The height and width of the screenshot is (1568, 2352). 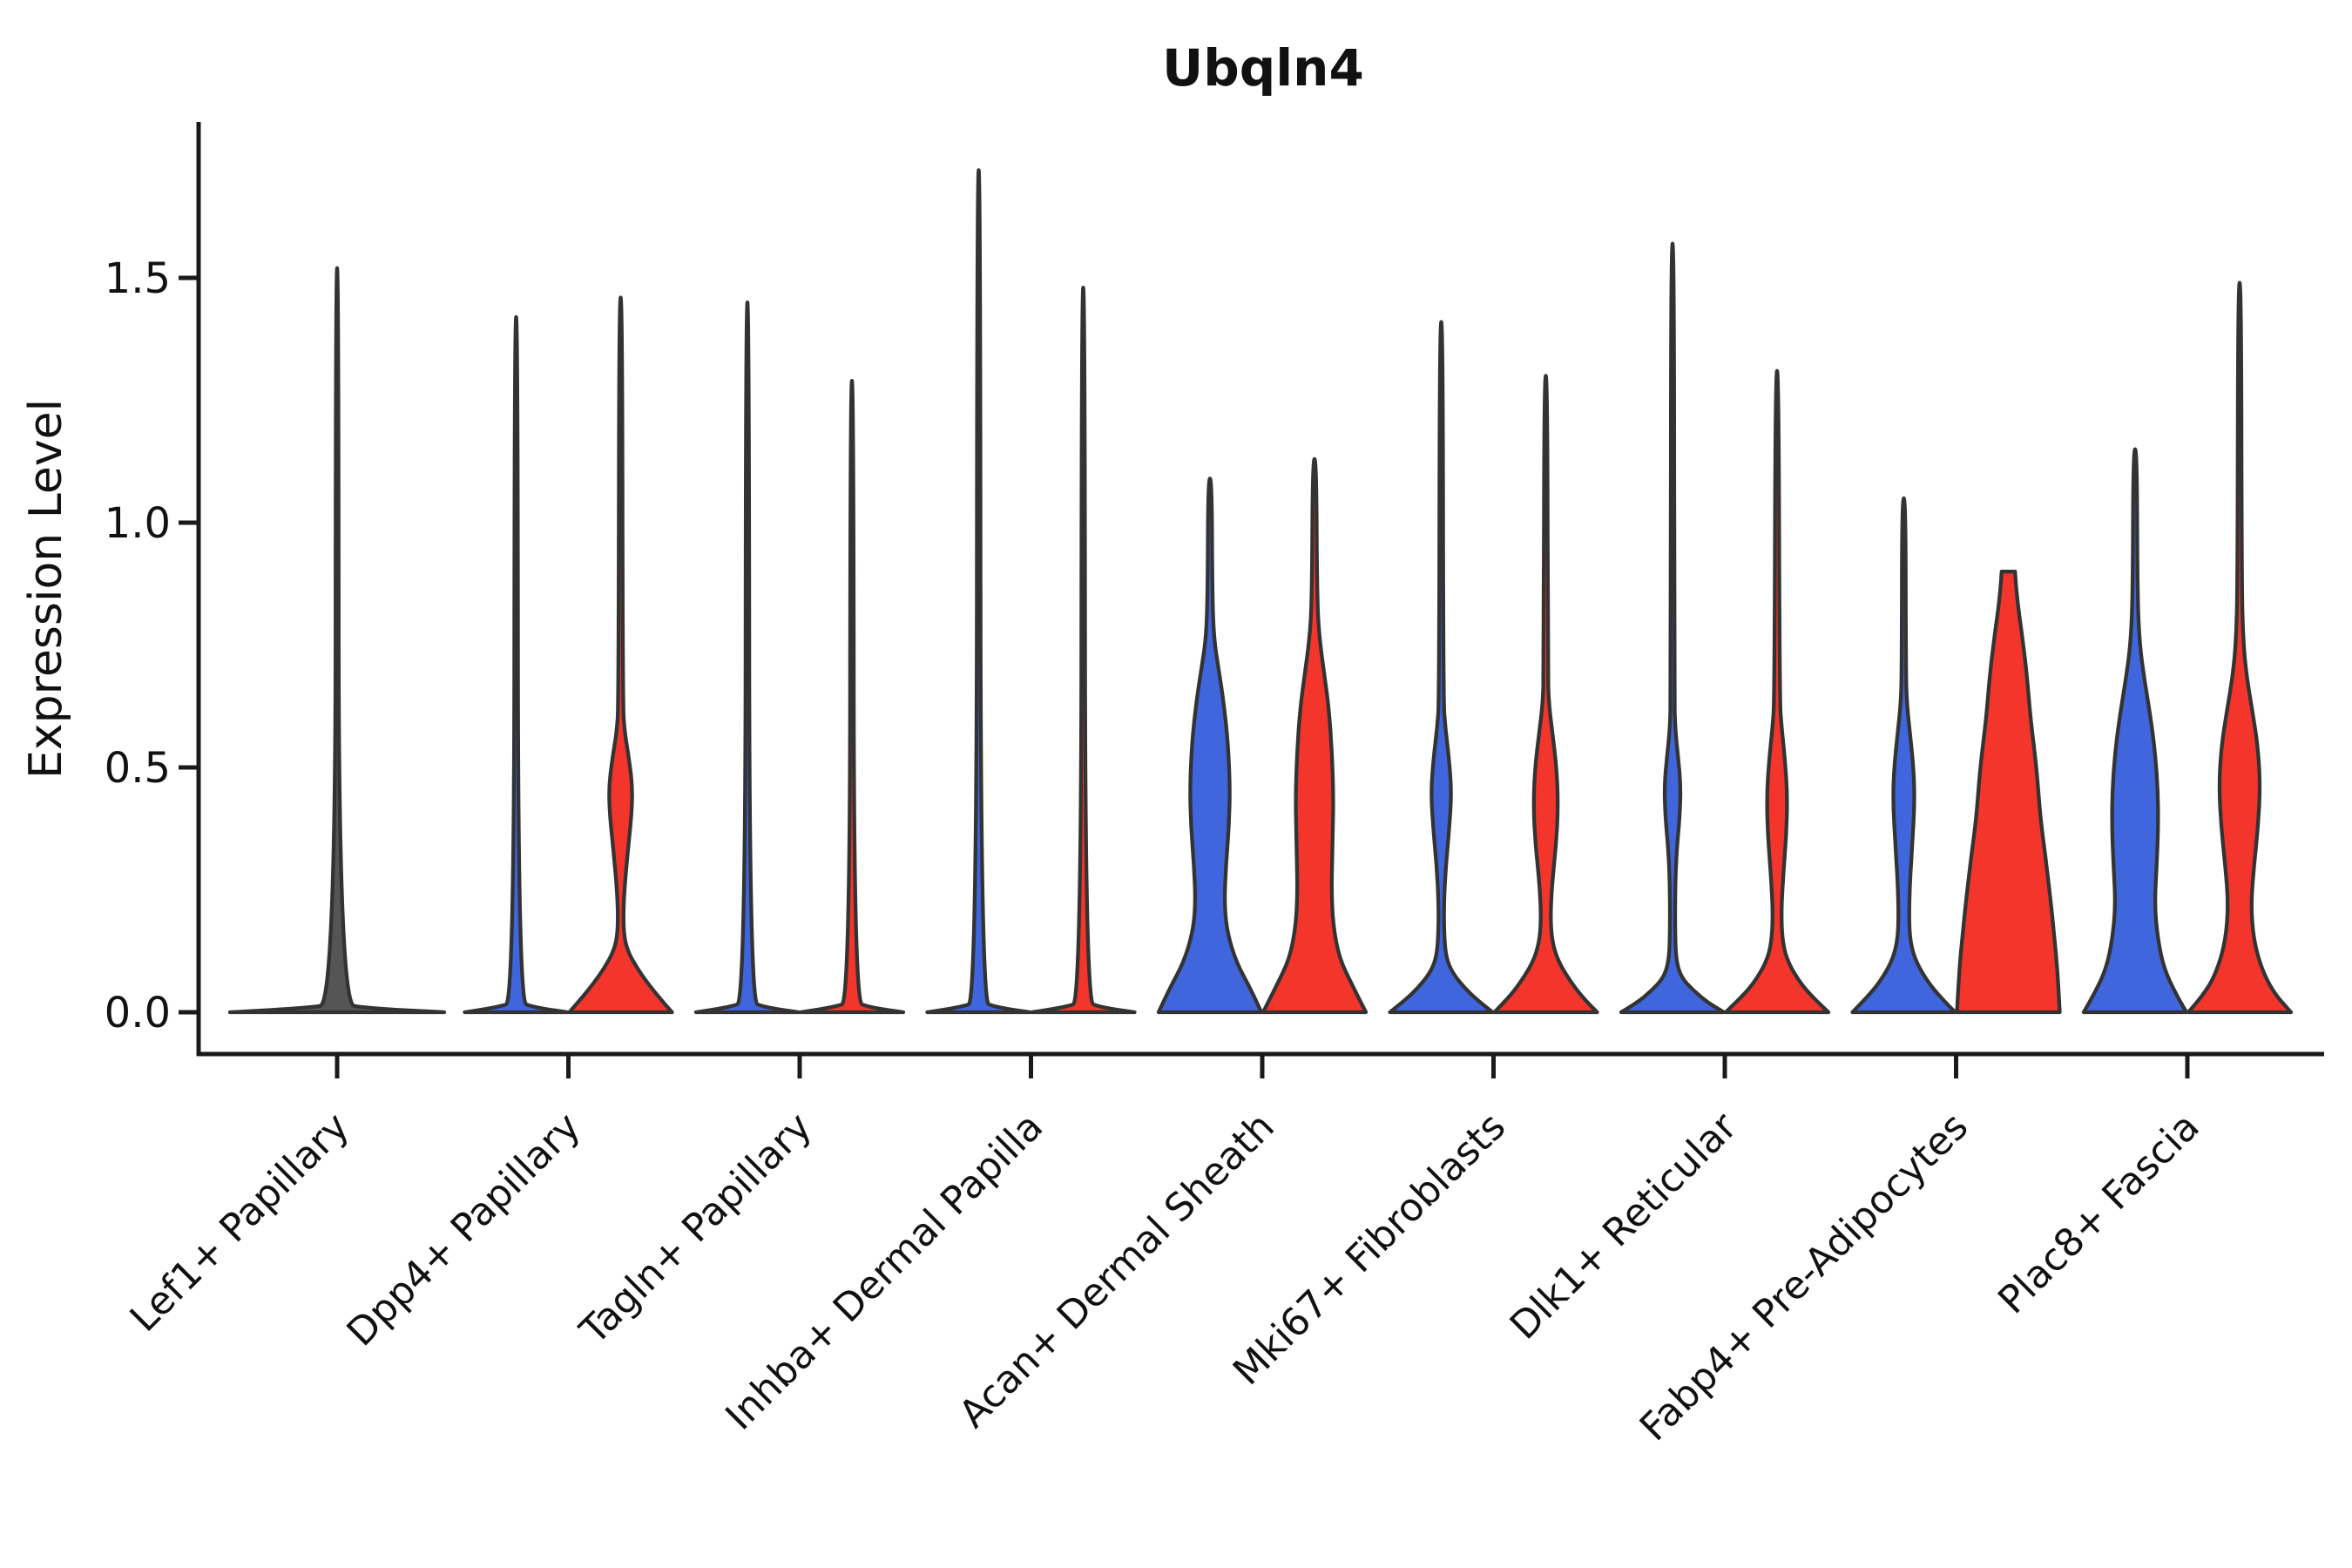 I want to click on violin-plac8-fascia-red, so click(x=2240, y=647).